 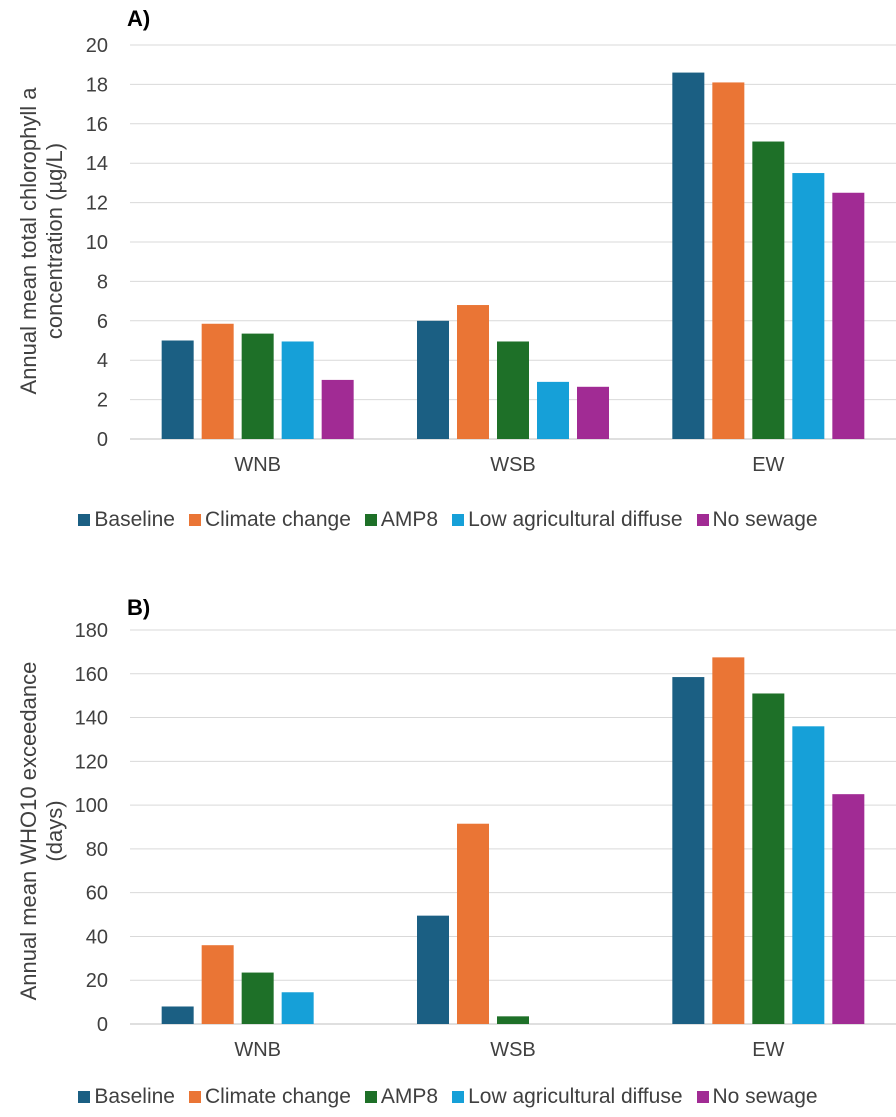 I want to click on chart-b-y-tick-label: 20, so click(x=97, y=981).